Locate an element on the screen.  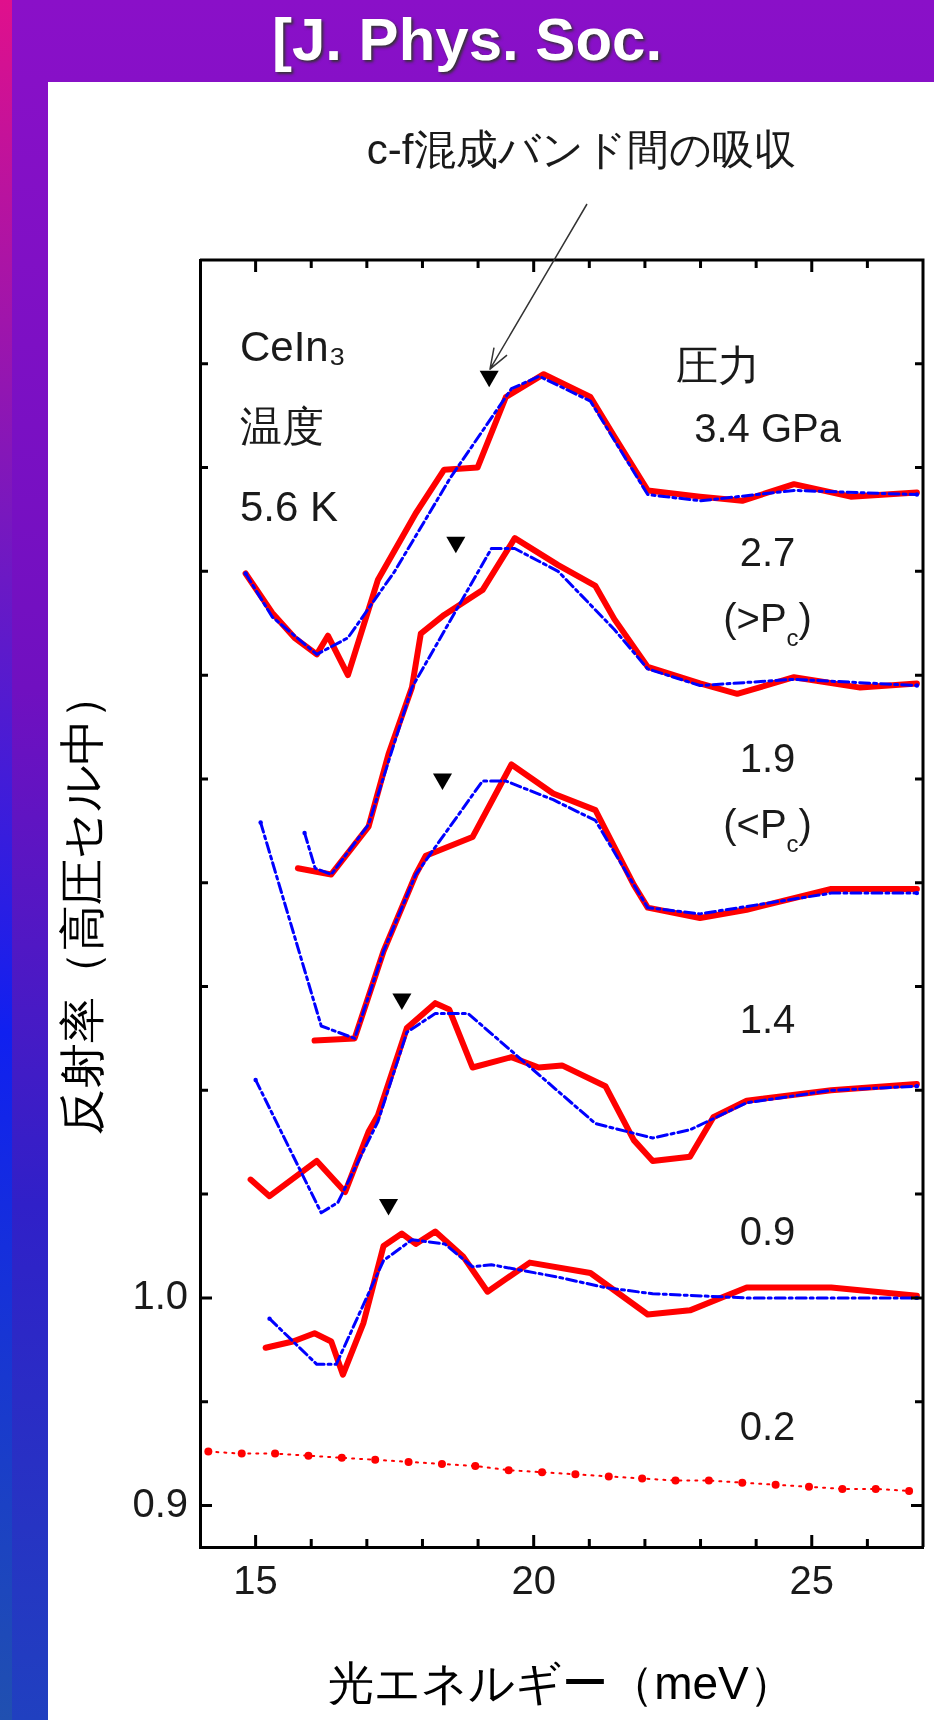
chart-title: [J. Phys. Soc. is located at coordinates (467, 40).